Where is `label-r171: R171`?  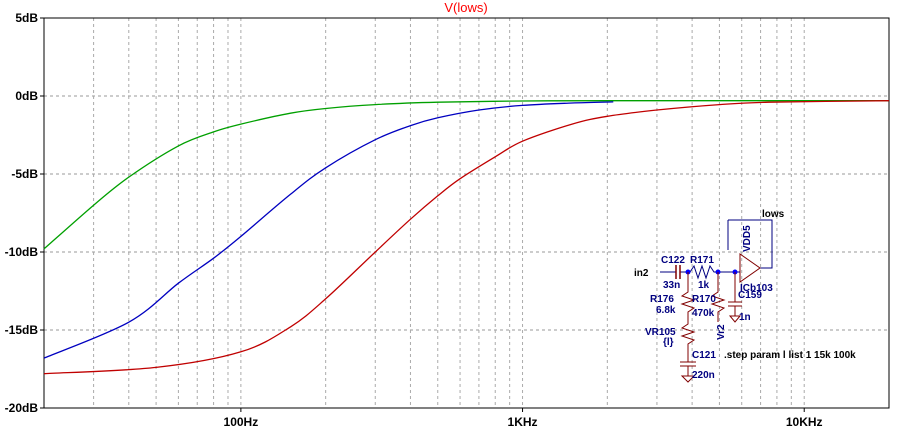
label-r171: R171 is located at coordinates (702, 260).